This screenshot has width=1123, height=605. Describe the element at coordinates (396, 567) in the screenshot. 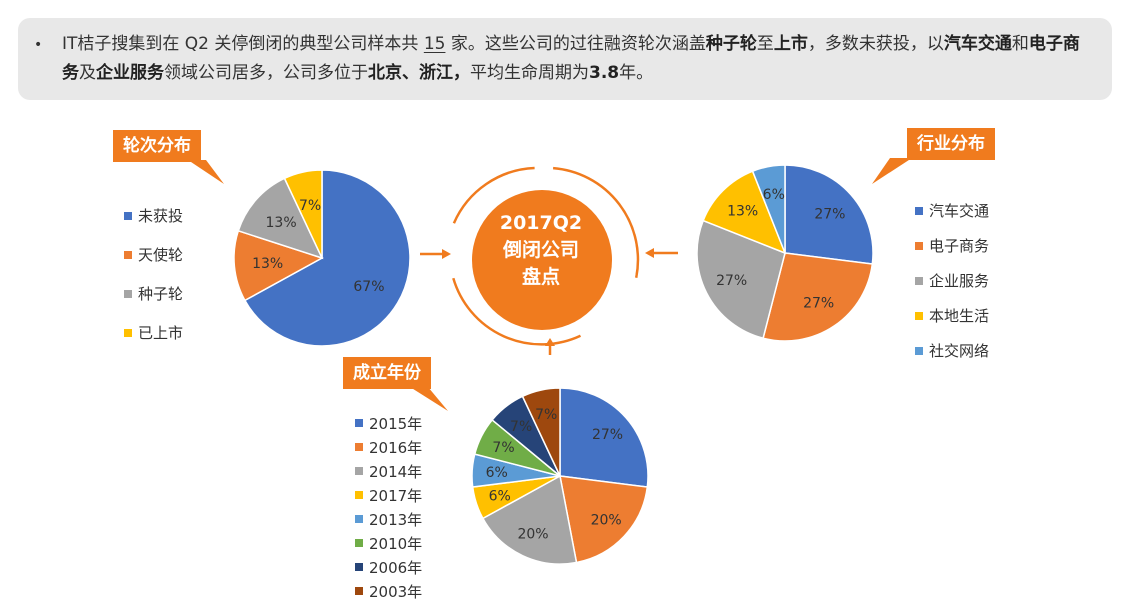

I see `legend-label: 2006年` at that location.